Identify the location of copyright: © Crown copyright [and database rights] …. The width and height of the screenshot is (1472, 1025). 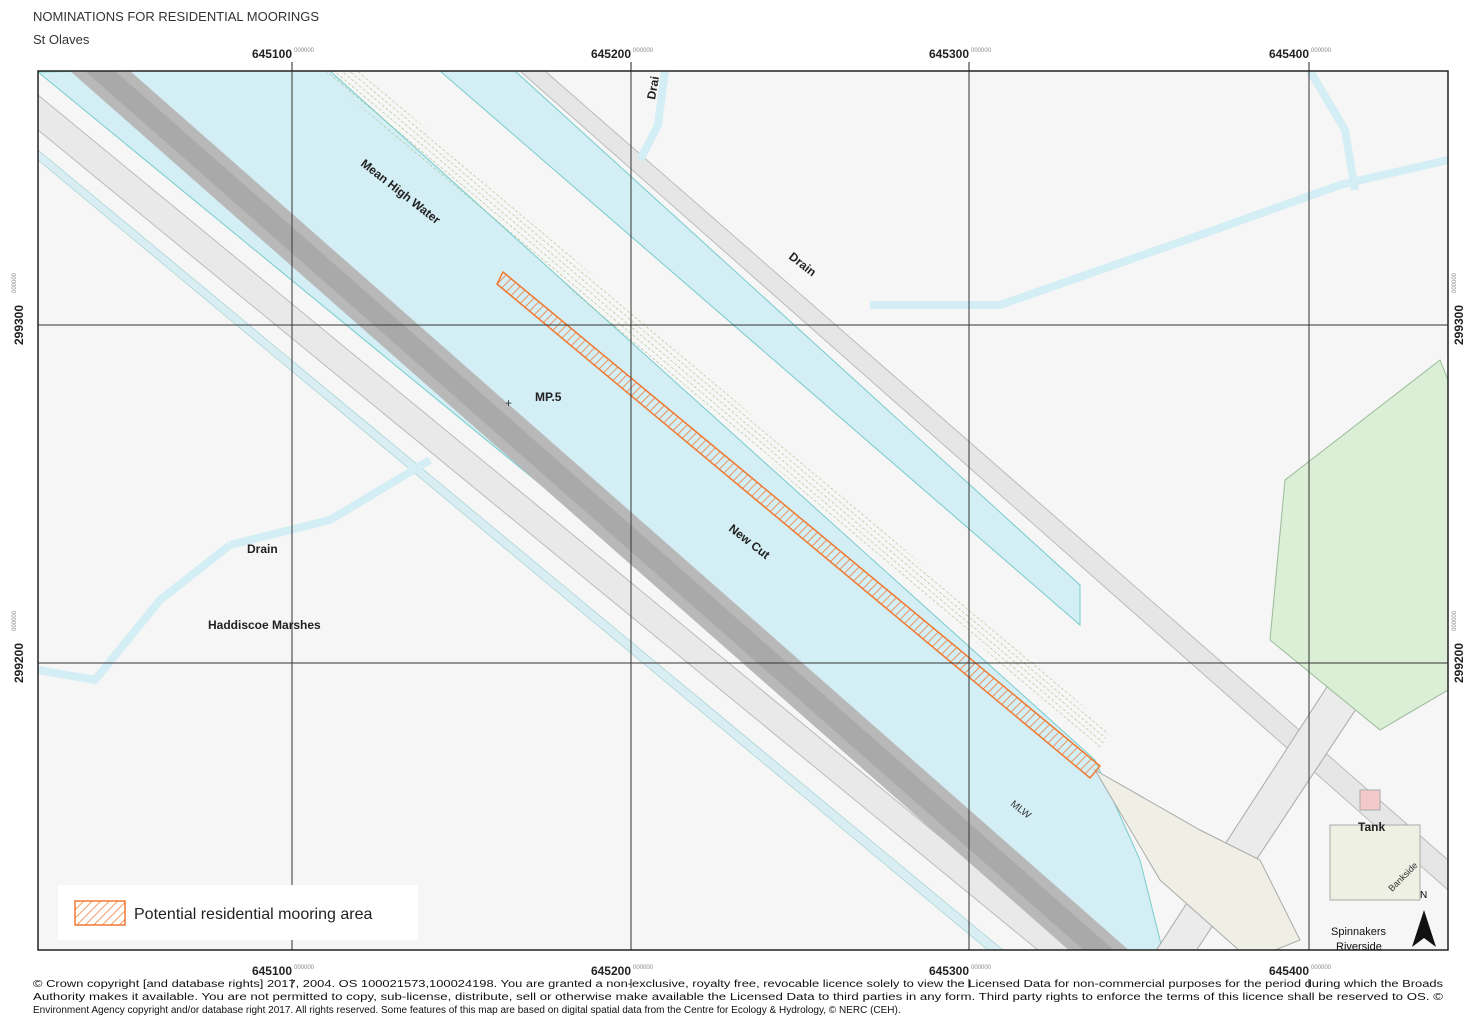
(738, 984).